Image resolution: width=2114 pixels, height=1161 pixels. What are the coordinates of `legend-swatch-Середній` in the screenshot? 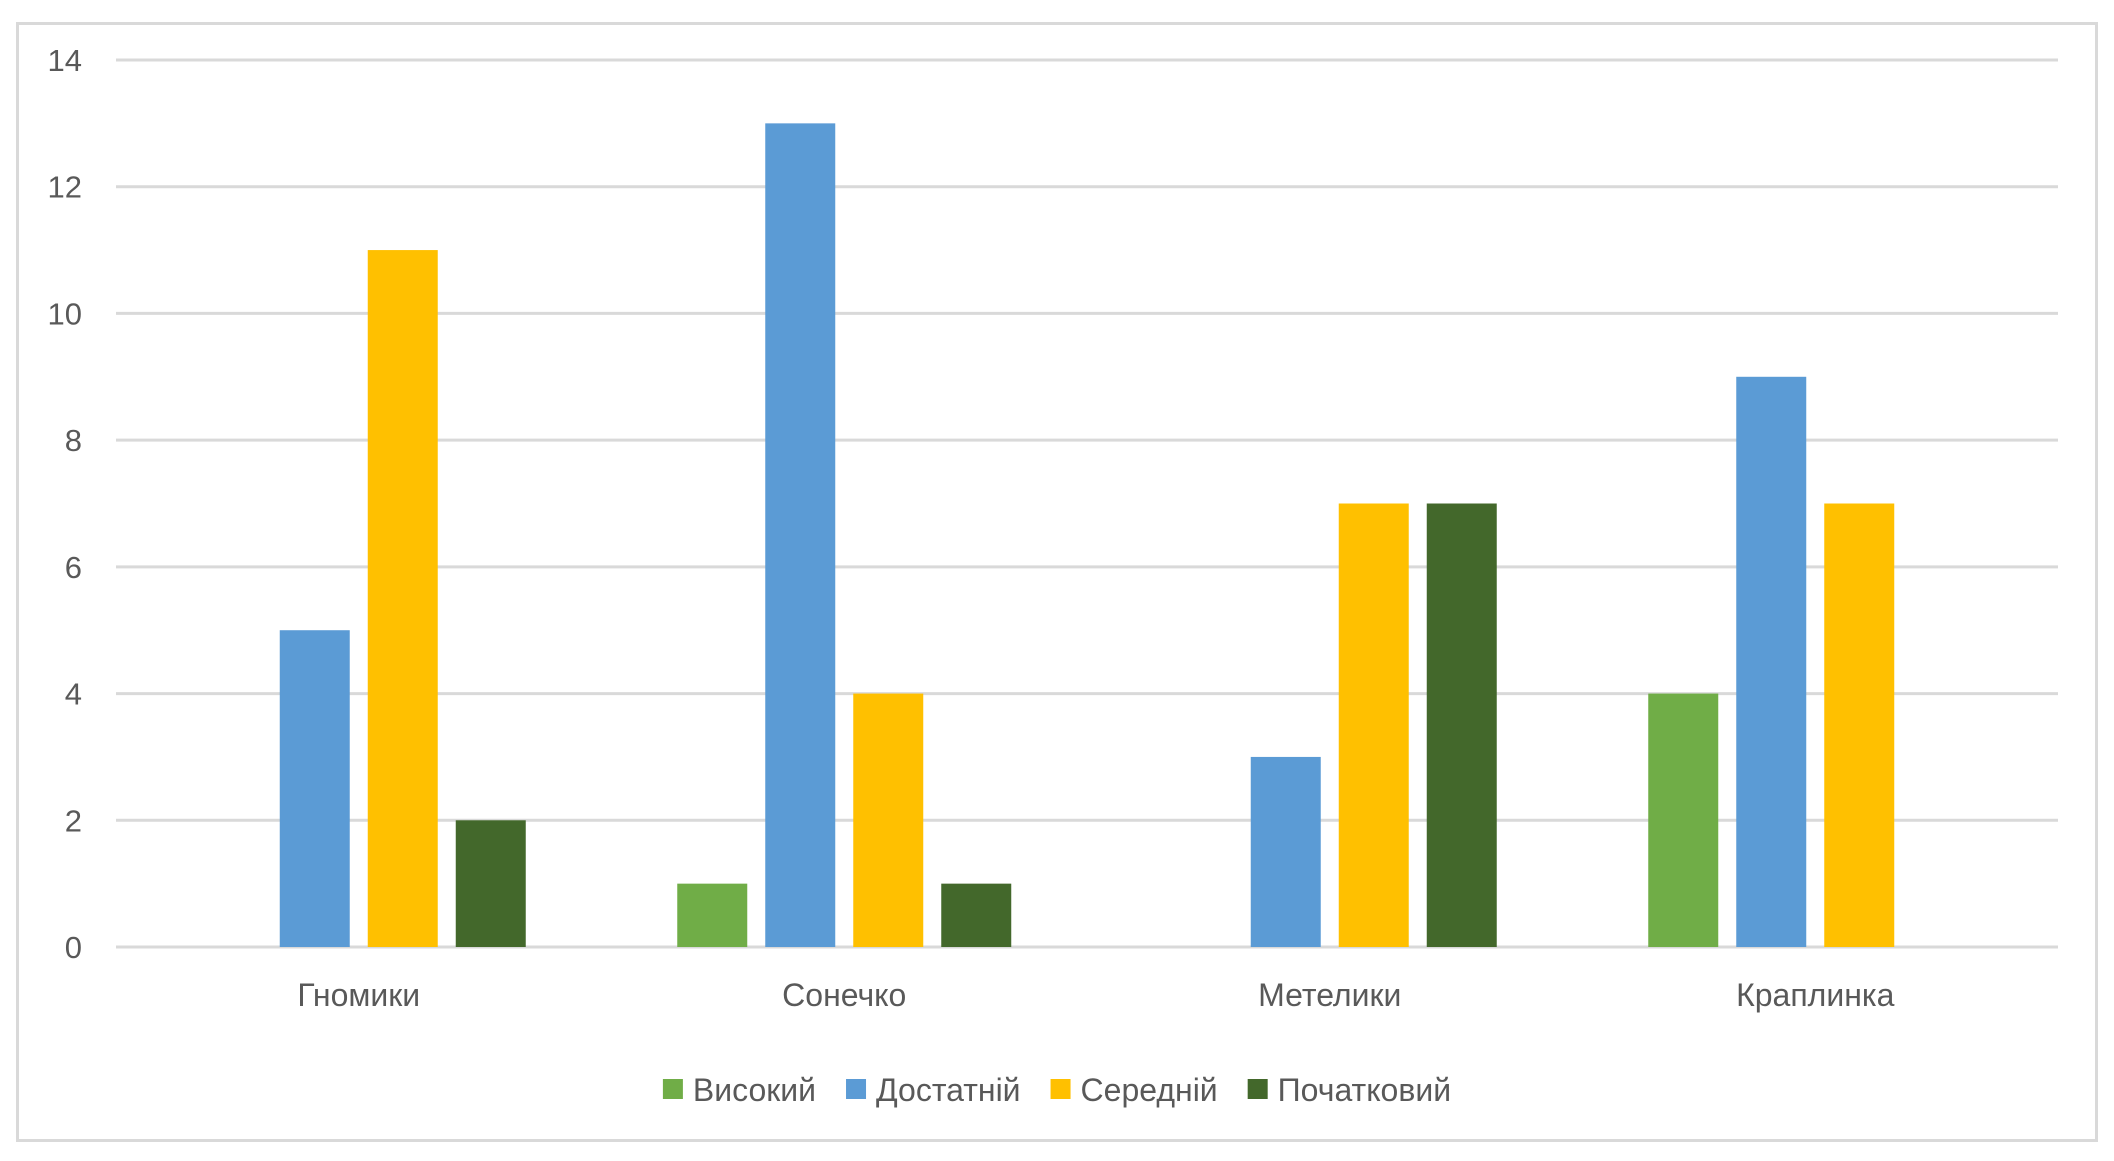 It's located at (1060, 1089).